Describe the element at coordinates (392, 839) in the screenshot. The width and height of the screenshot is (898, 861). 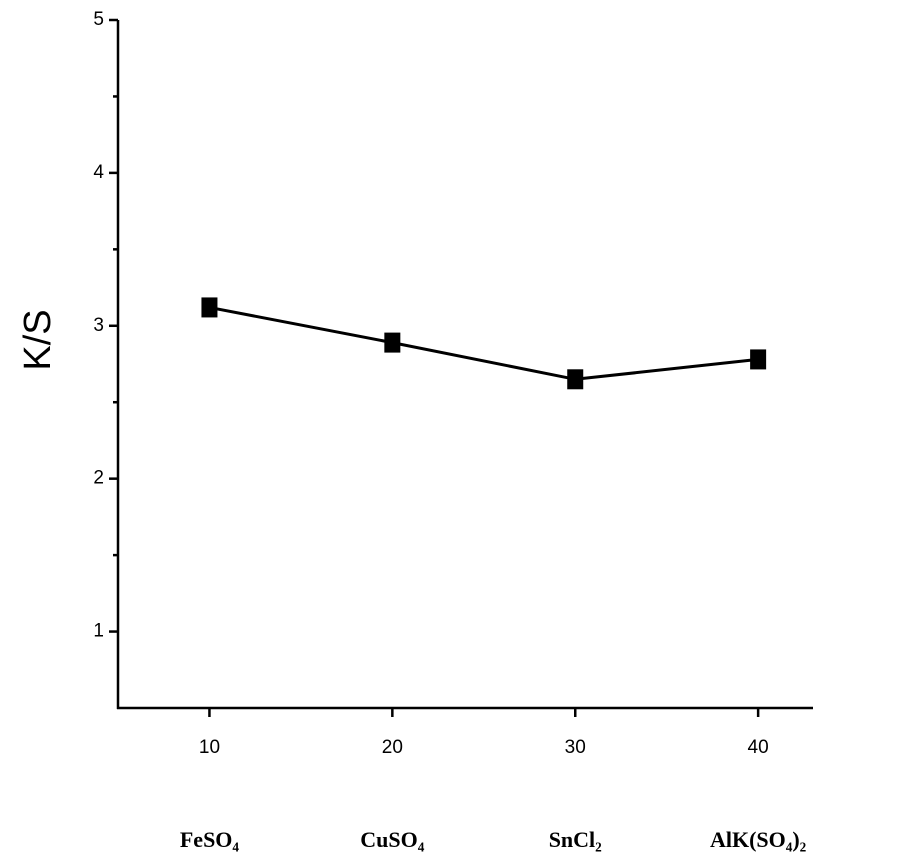
I see `category-label: CuSO₄` at that location.